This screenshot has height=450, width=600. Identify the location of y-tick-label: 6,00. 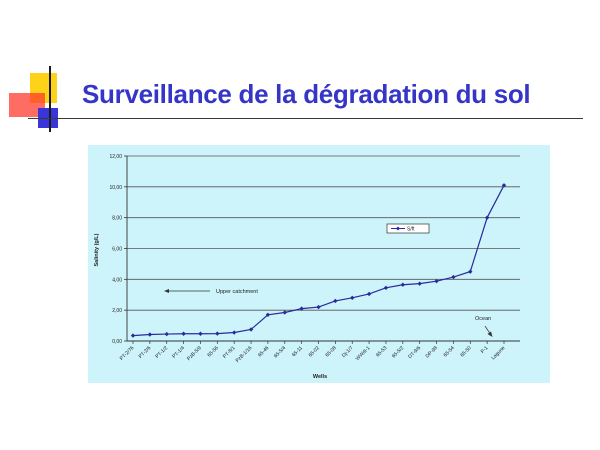
(117, 250).